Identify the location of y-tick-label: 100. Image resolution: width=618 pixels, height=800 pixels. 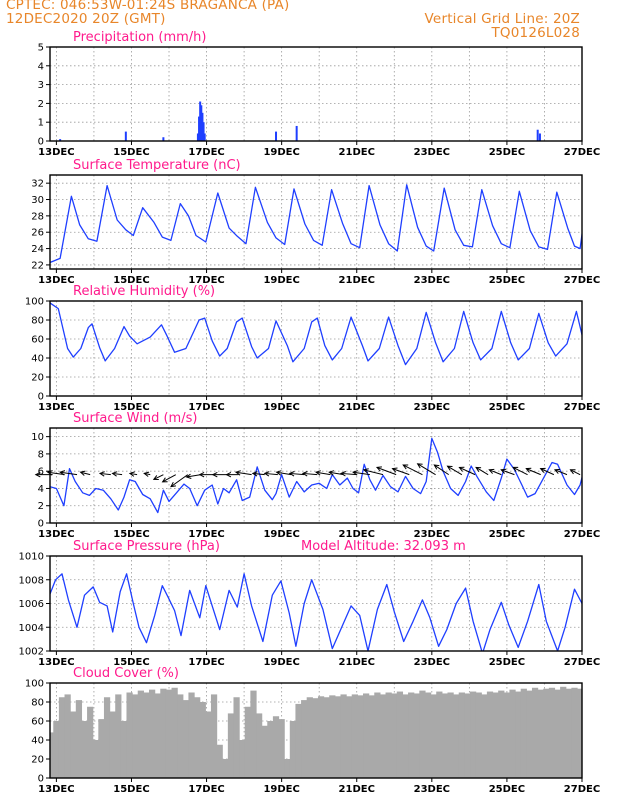
(34, 302).